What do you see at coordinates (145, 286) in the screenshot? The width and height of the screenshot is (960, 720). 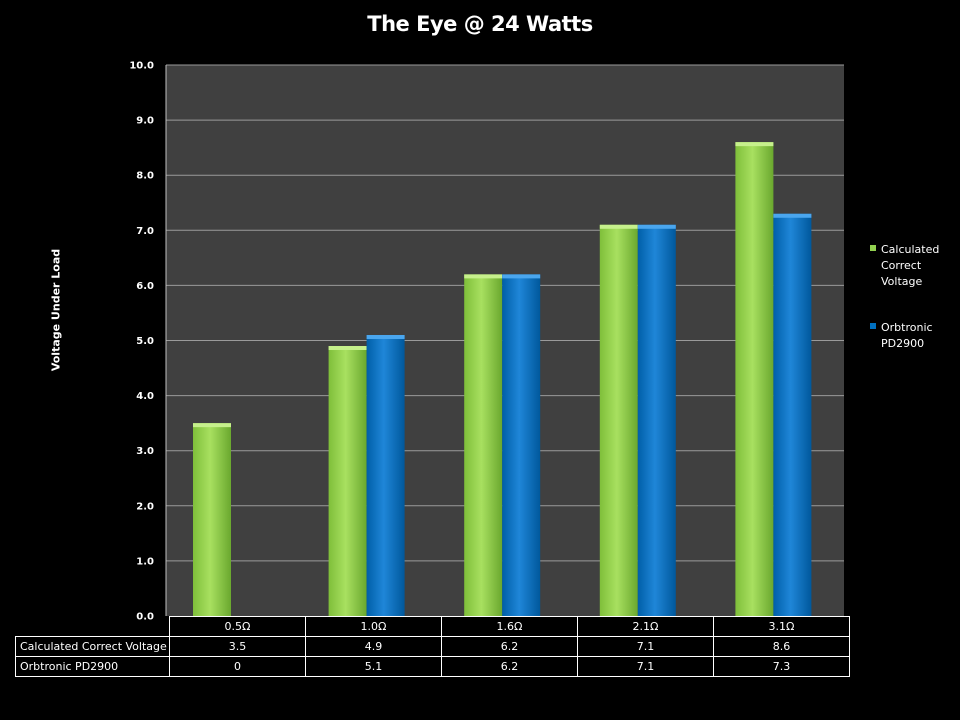 I see `y-tick-label: 6.0` at bounding box center [145, 286].